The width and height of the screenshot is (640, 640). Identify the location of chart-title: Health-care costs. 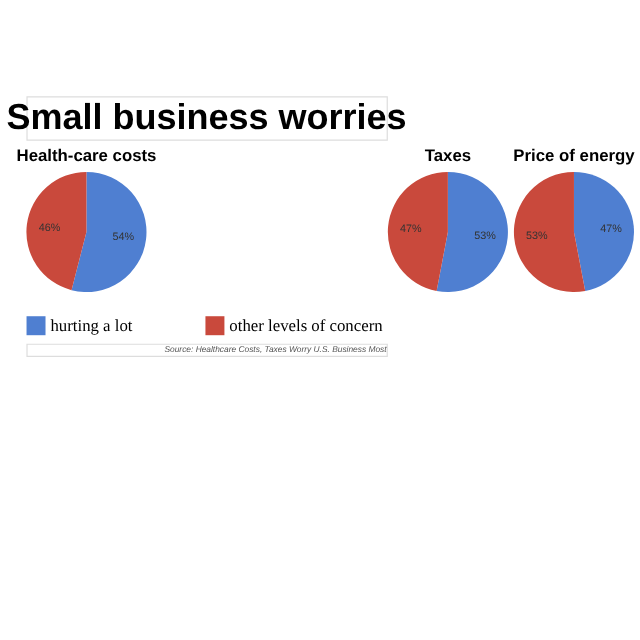
(87, 155).